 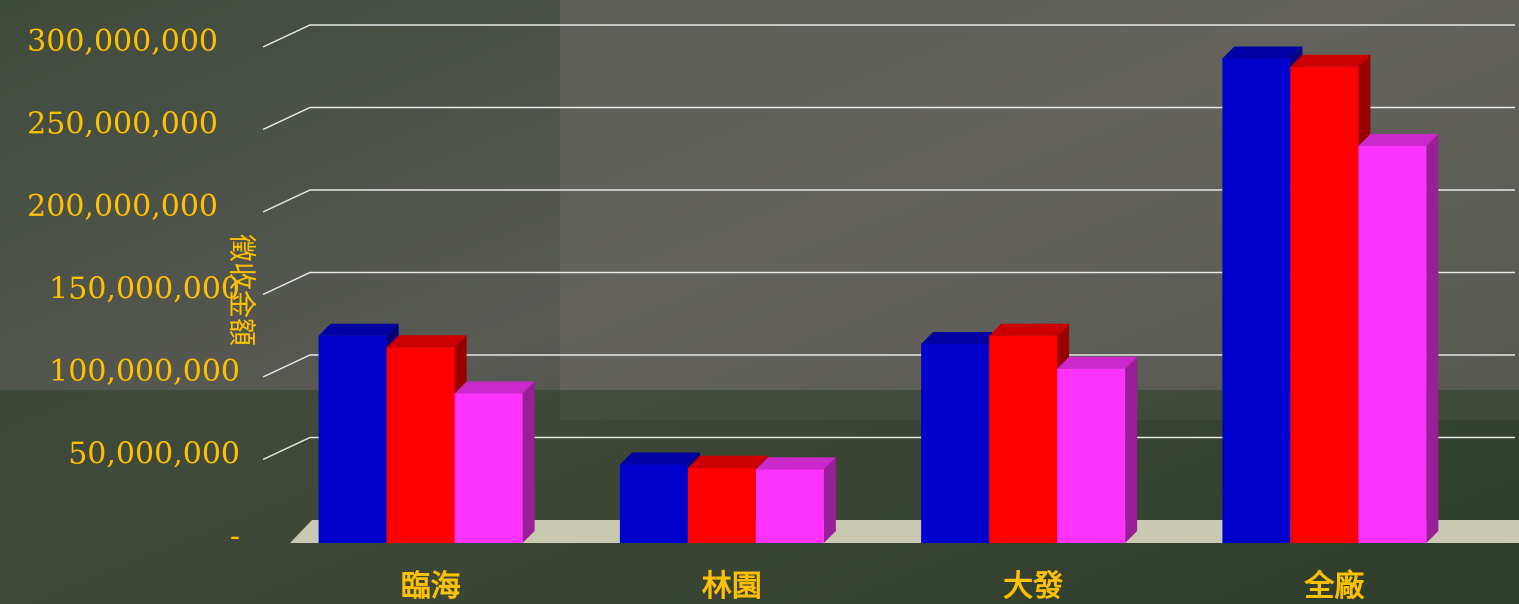 I want to click on y-tick-label: 100,000,000, so click(x=144, y=371).